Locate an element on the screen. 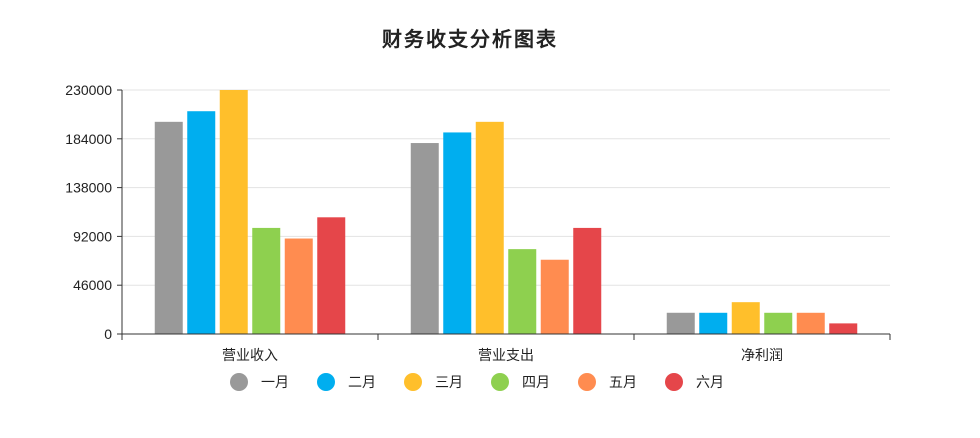 This screenshot has height=438, width=980. bar-二月-净利润 is located at coordinates (713, 323).